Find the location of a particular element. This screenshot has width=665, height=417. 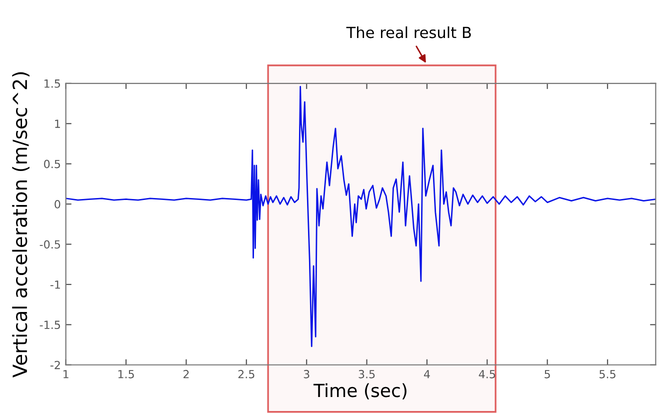

y-tick-label: 1 is located at coordinates (57, 124).